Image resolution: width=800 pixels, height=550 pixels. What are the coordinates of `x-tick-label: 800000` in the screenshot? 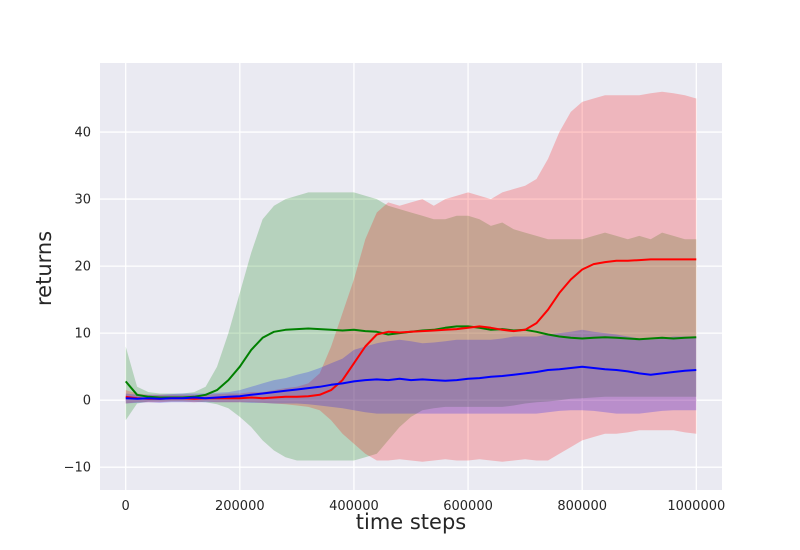 It's located at (582, 506).